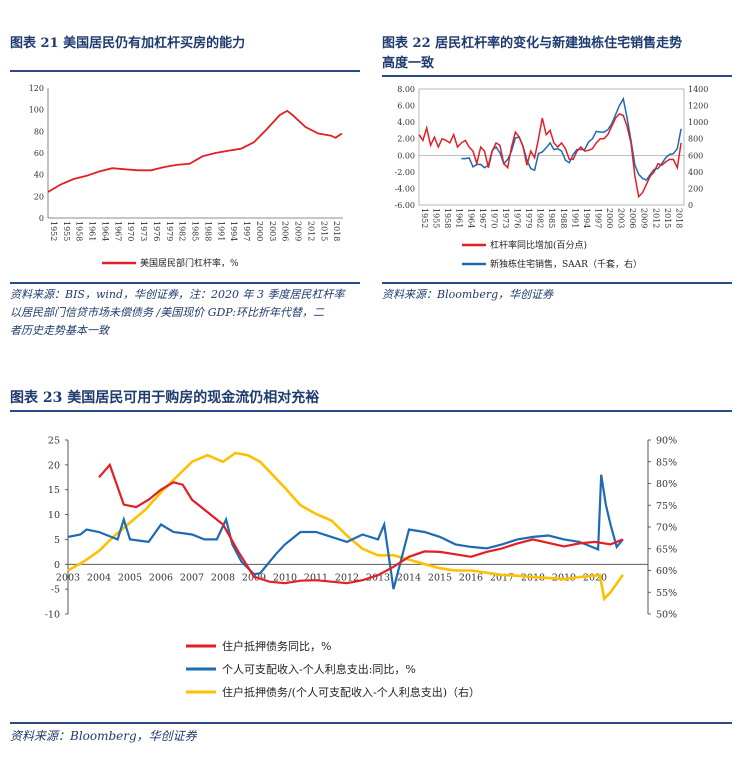 This screenshot has height=764, width=743. Describe the element at coordinates (502, 577) in the screenshot. I see `fig23-x-tick-label: 2017` at that location.